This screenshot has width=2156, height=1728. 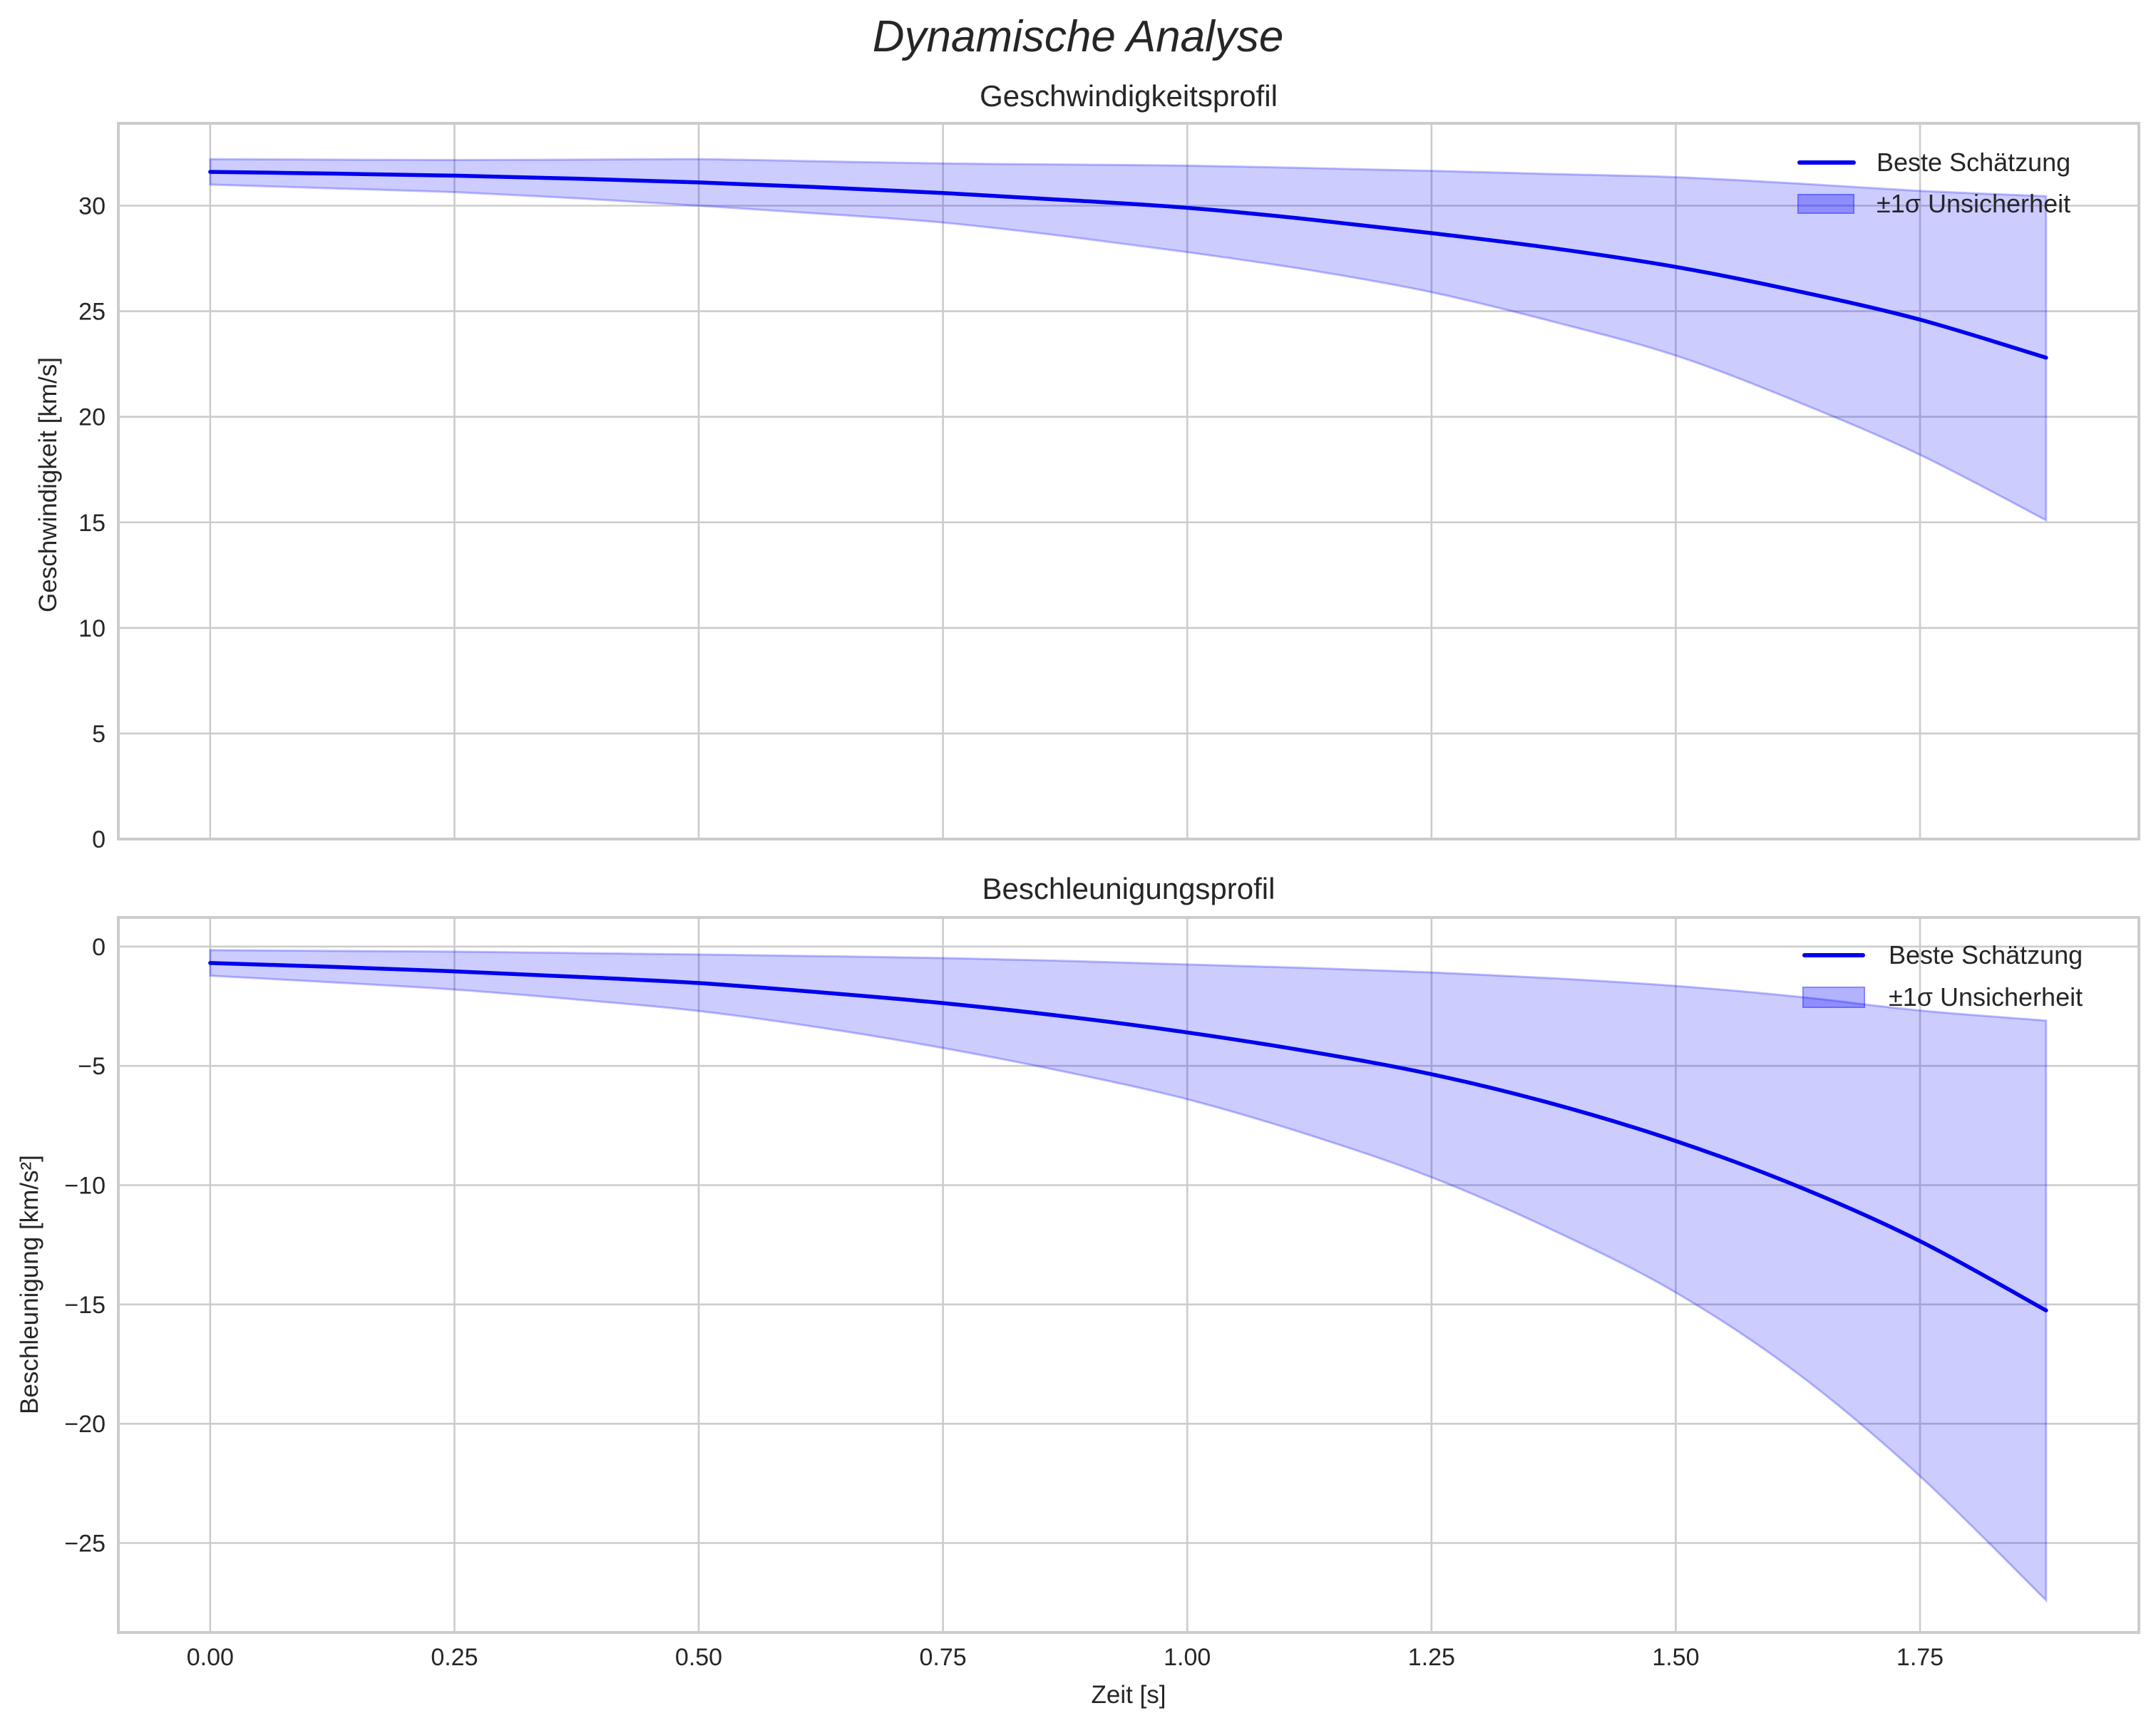 I want to click on y-tick-label: −15, so click(x=85, y=1305).